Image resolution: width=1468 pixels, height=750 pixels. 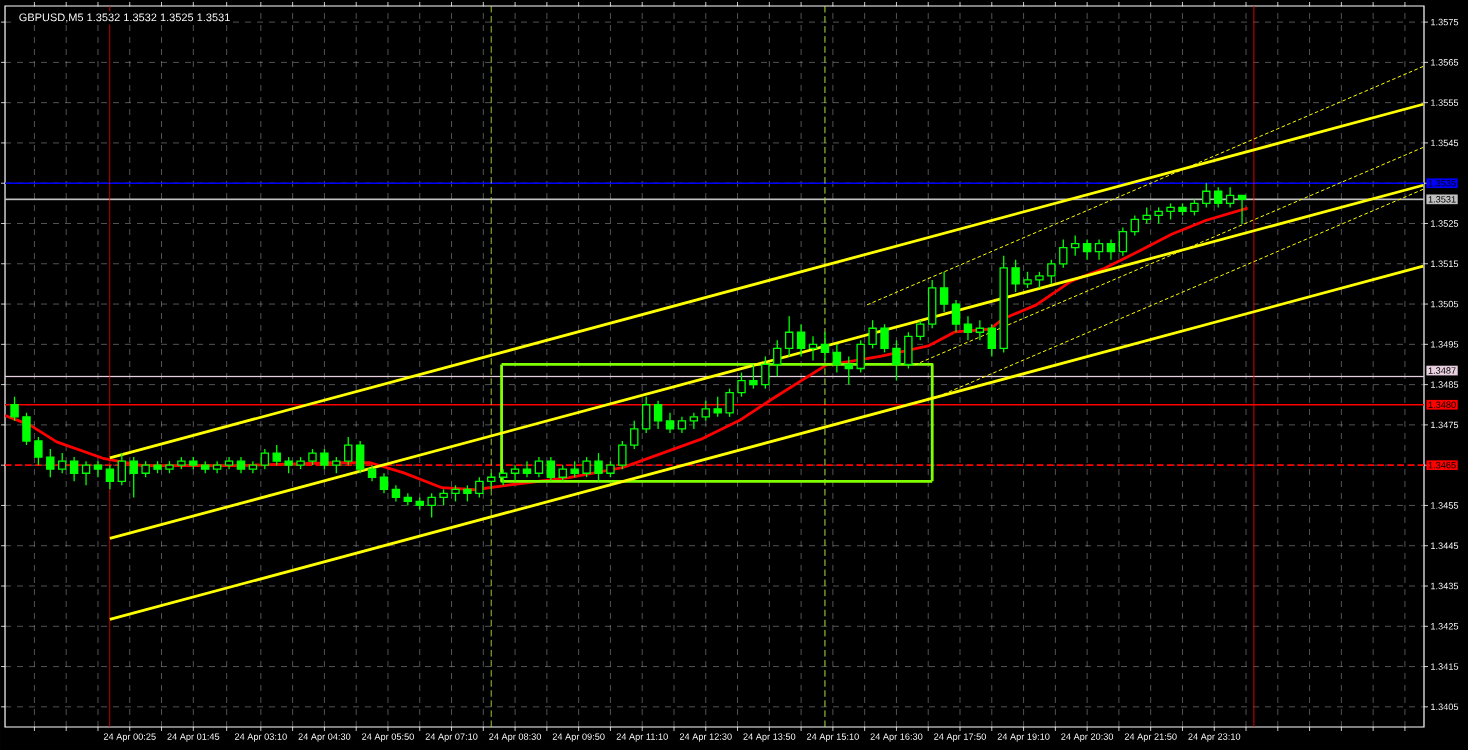 I want to click on y-tick-label: 1.3505, so click(x=1445, y=304).